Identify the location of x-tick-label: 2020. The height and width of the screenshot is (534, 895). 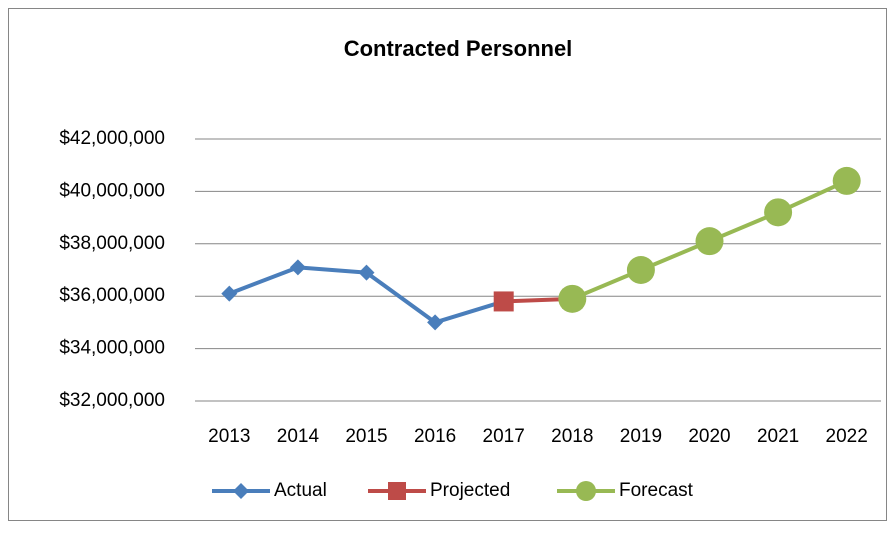
(709, 436).